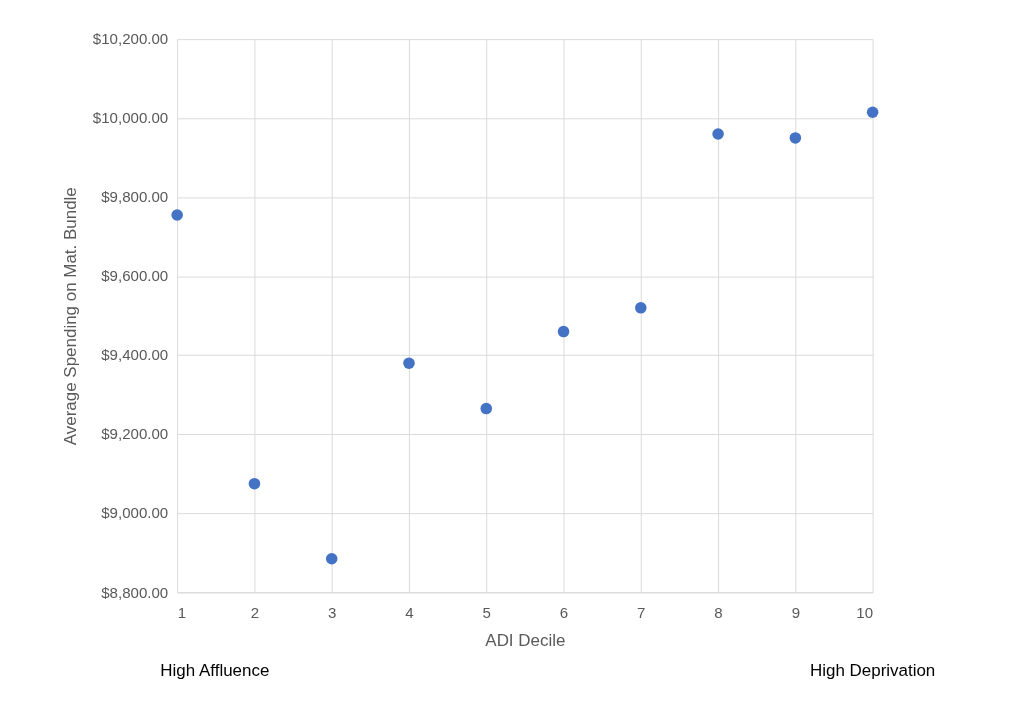  What do you see at coordinates (641, 613) in the screenshot?
I see `x-tick-label: 7` at bounding box center [641, 613].